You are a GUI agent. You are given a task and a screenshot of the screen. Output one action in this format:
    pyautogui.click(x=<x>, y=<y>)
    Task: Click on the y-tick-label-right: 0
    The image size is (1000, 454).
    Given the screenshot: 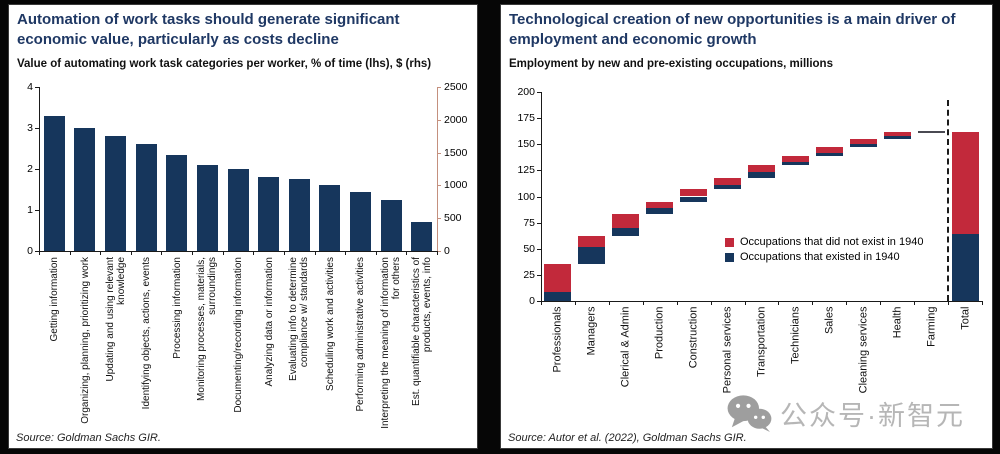 What is the action you would take?
    pyautogui.click(x=447, y=251)
    